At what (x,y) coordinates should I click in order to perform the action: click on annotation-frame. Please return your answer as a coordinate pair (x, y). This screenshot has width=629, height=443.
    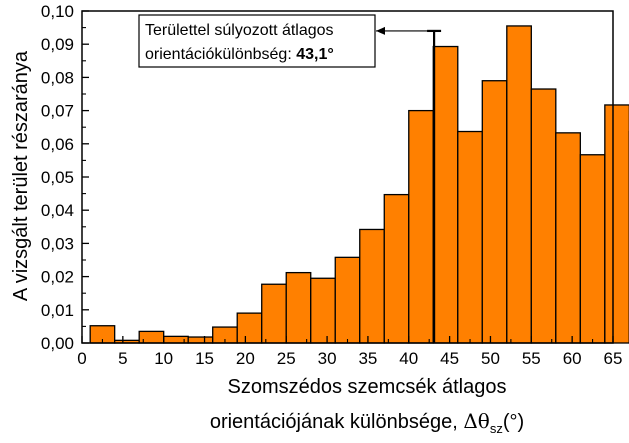
    Looking at the image, I should click on (257, 41).